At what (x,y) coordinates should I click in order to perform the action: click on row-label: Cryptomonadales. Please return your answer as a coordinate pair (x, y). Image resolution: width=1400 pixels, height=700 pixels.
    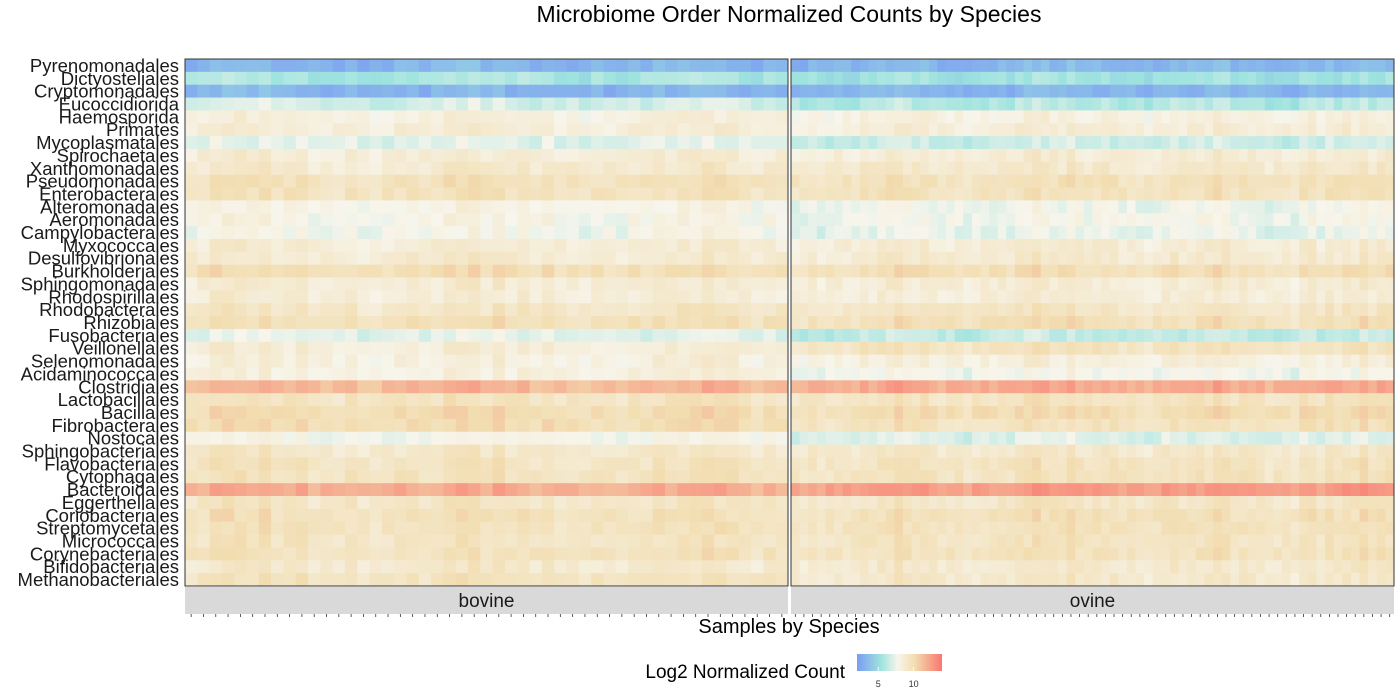
    Looking at the image, I should click on (106, 91).